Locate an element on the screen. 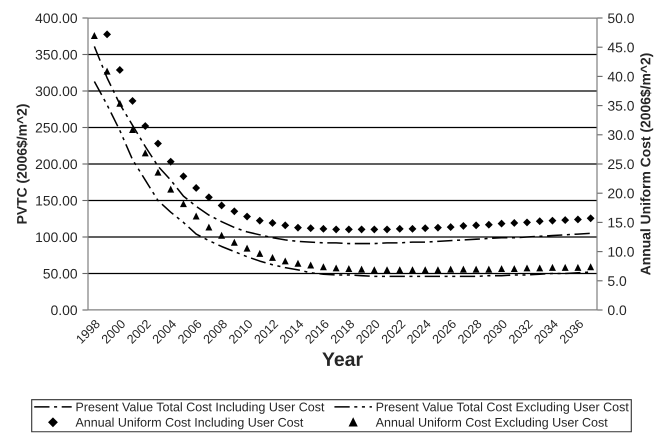 The width and height of the screenshot is (663, 438). y-tick-label: 250.00 is located at coordinates (57, 127).